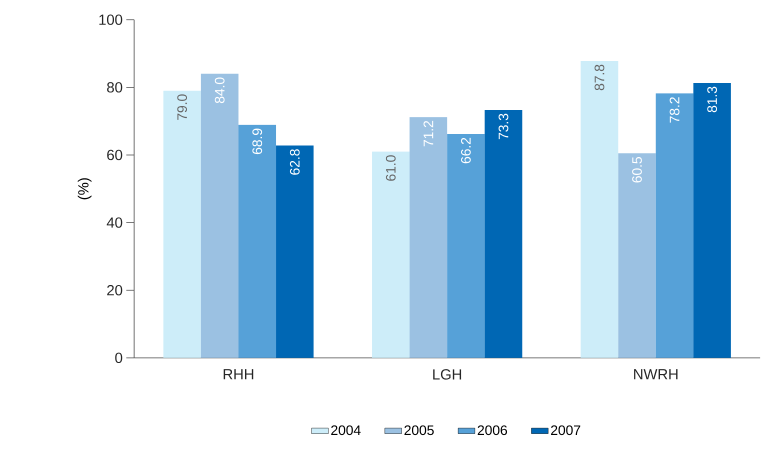  I want to click on legend-label: 2005, so click(419, 430).